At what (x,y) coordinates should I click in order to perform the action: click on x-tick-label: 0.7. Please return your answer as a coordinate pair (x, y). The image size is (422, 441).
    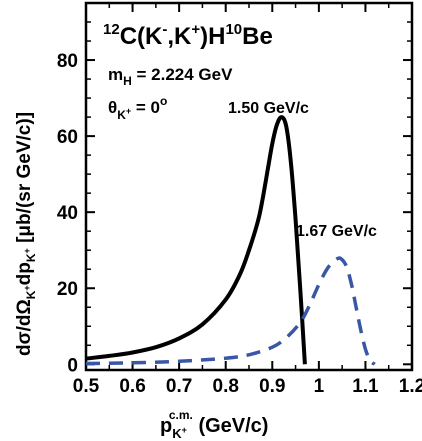
    Looking at the image, I should click on (179, 386).